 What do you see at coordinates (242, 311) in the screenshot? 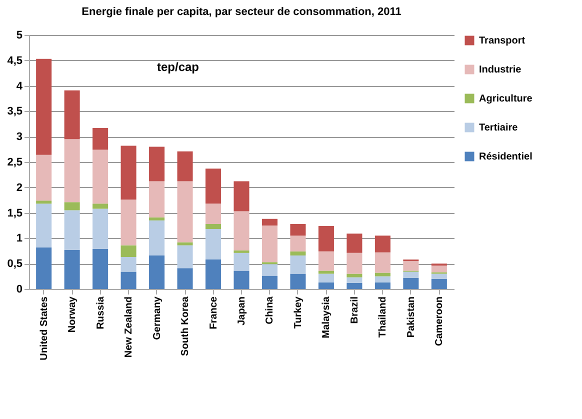
I see `x-tick-label: Japan` at bounding box center [242, 311].